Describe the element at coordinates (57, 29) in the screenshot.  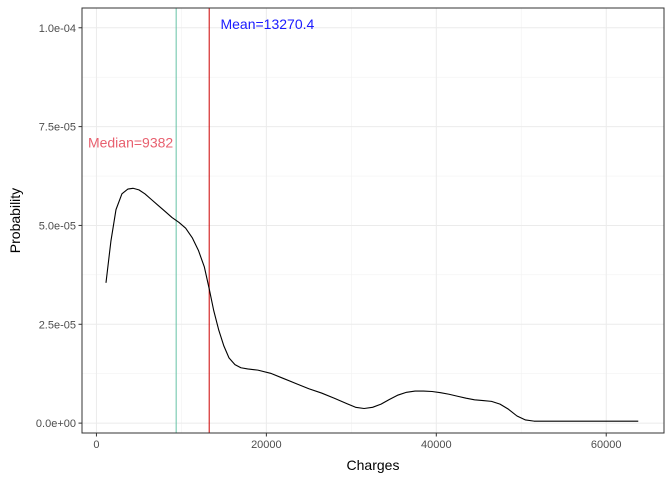
I see `y-tick-label: 1.0e-04` at that location.